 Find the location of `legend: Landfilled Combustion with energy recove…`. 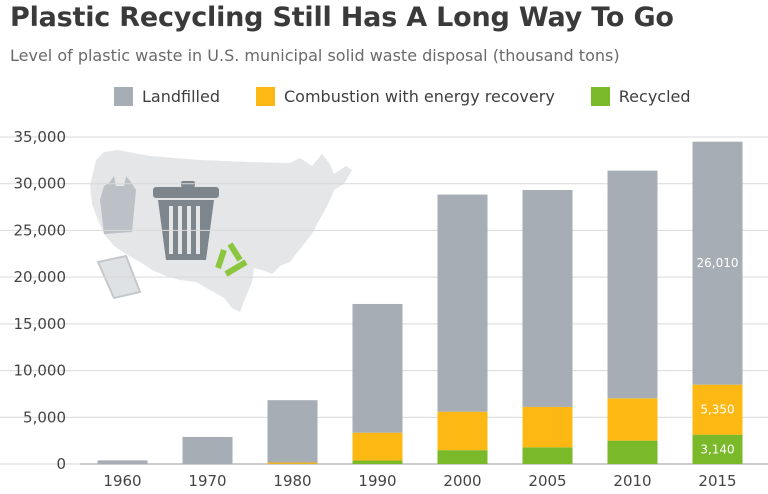

legend: Landfilled Combustion with energy recove… is located at coordinates (420, 96).